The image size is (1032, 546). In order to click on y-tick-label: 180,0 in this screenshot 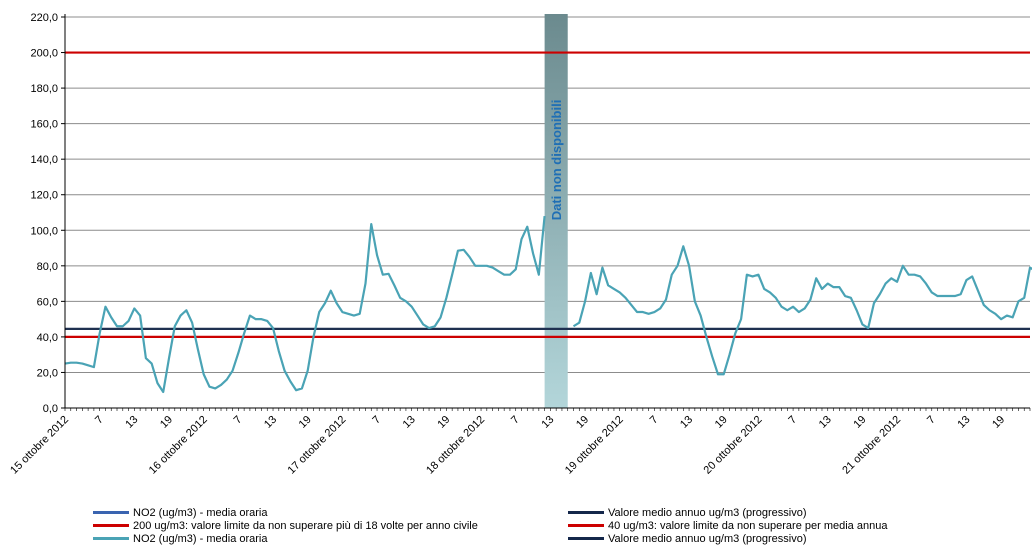, I will do `click(44, 89)`.